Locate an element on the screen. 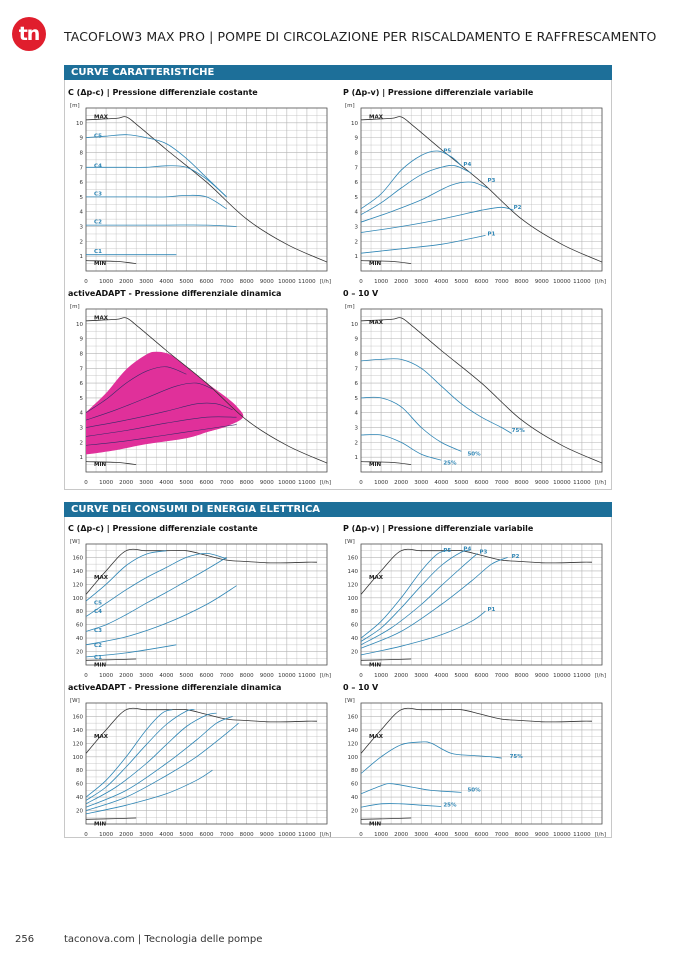  y-tick-label: 5 is located at coordinates (357, 399).